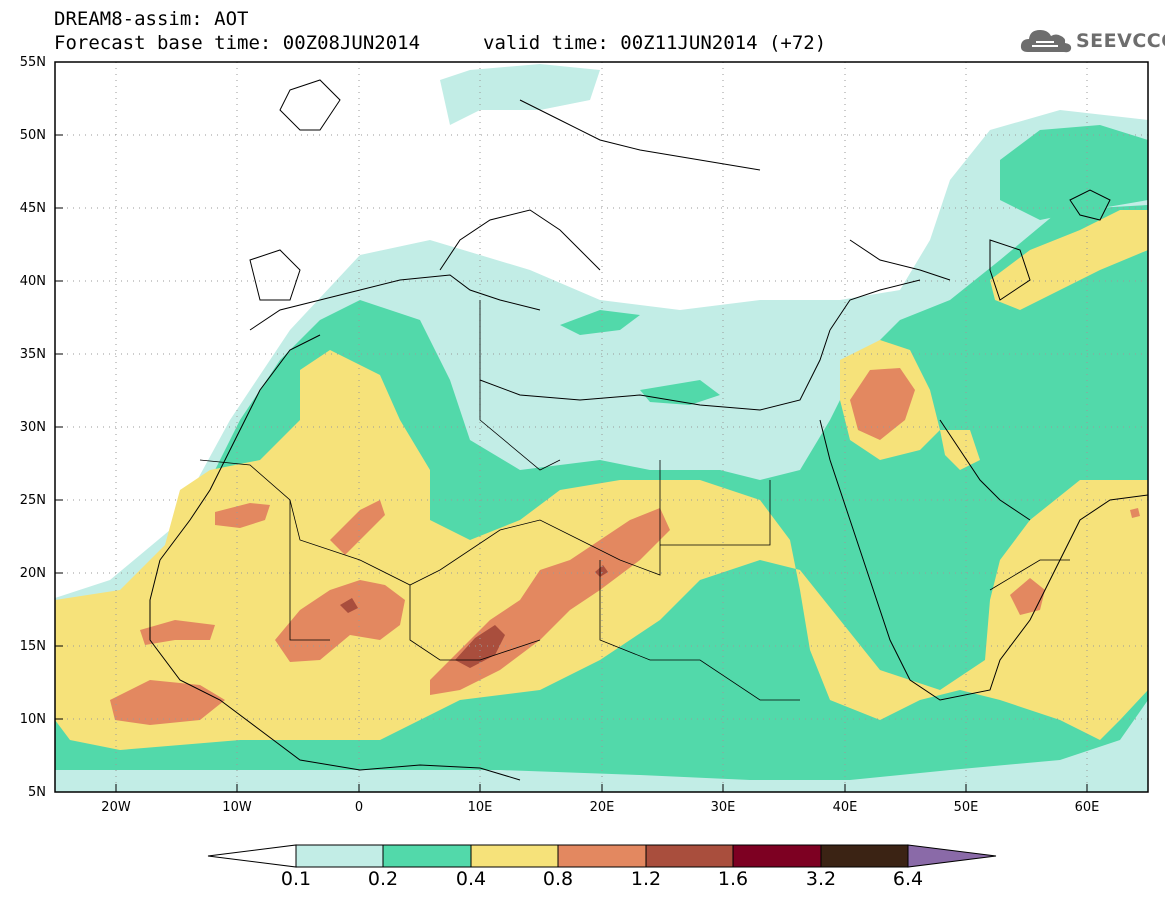 This screenshot has width=1165, height=905. I want to click on lat-tick-label: 45N, so click(32, 208).